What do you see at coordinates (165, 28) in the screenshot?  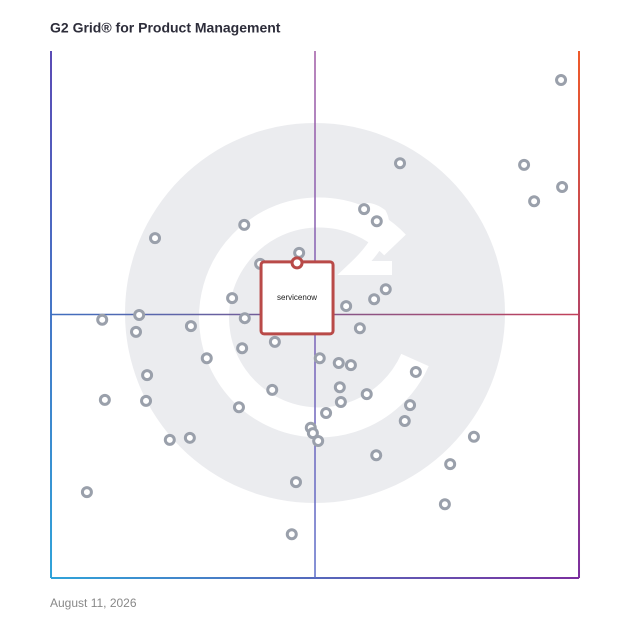 I see `chart-title: G2 Grid® for Product Management` at bounding box center [165, 28].